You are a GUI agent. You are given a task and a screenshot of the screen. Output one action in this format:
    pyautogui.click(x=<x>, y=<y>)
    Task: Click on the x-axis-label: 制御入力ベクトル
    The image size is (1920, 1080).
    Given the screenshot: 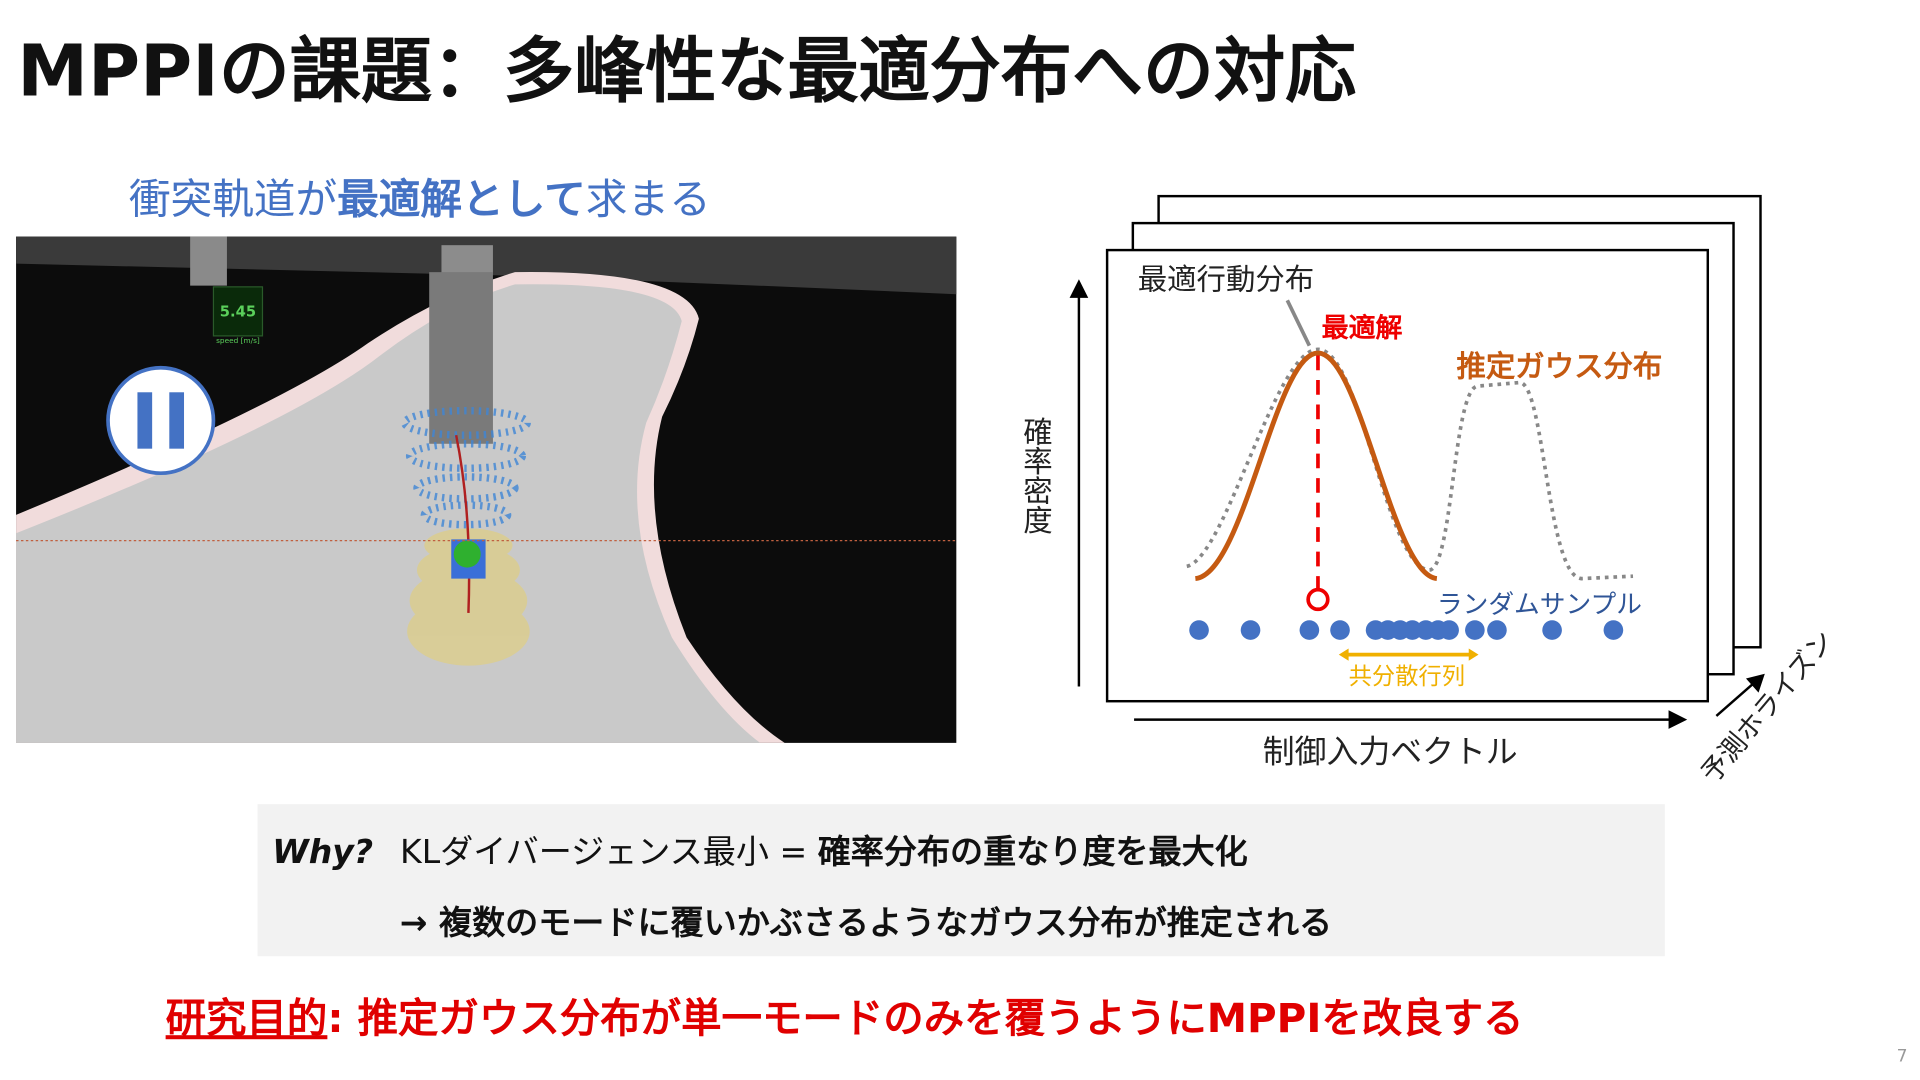 What is the action you would take?
    pyautogui.click(x=1390, y=751)
    